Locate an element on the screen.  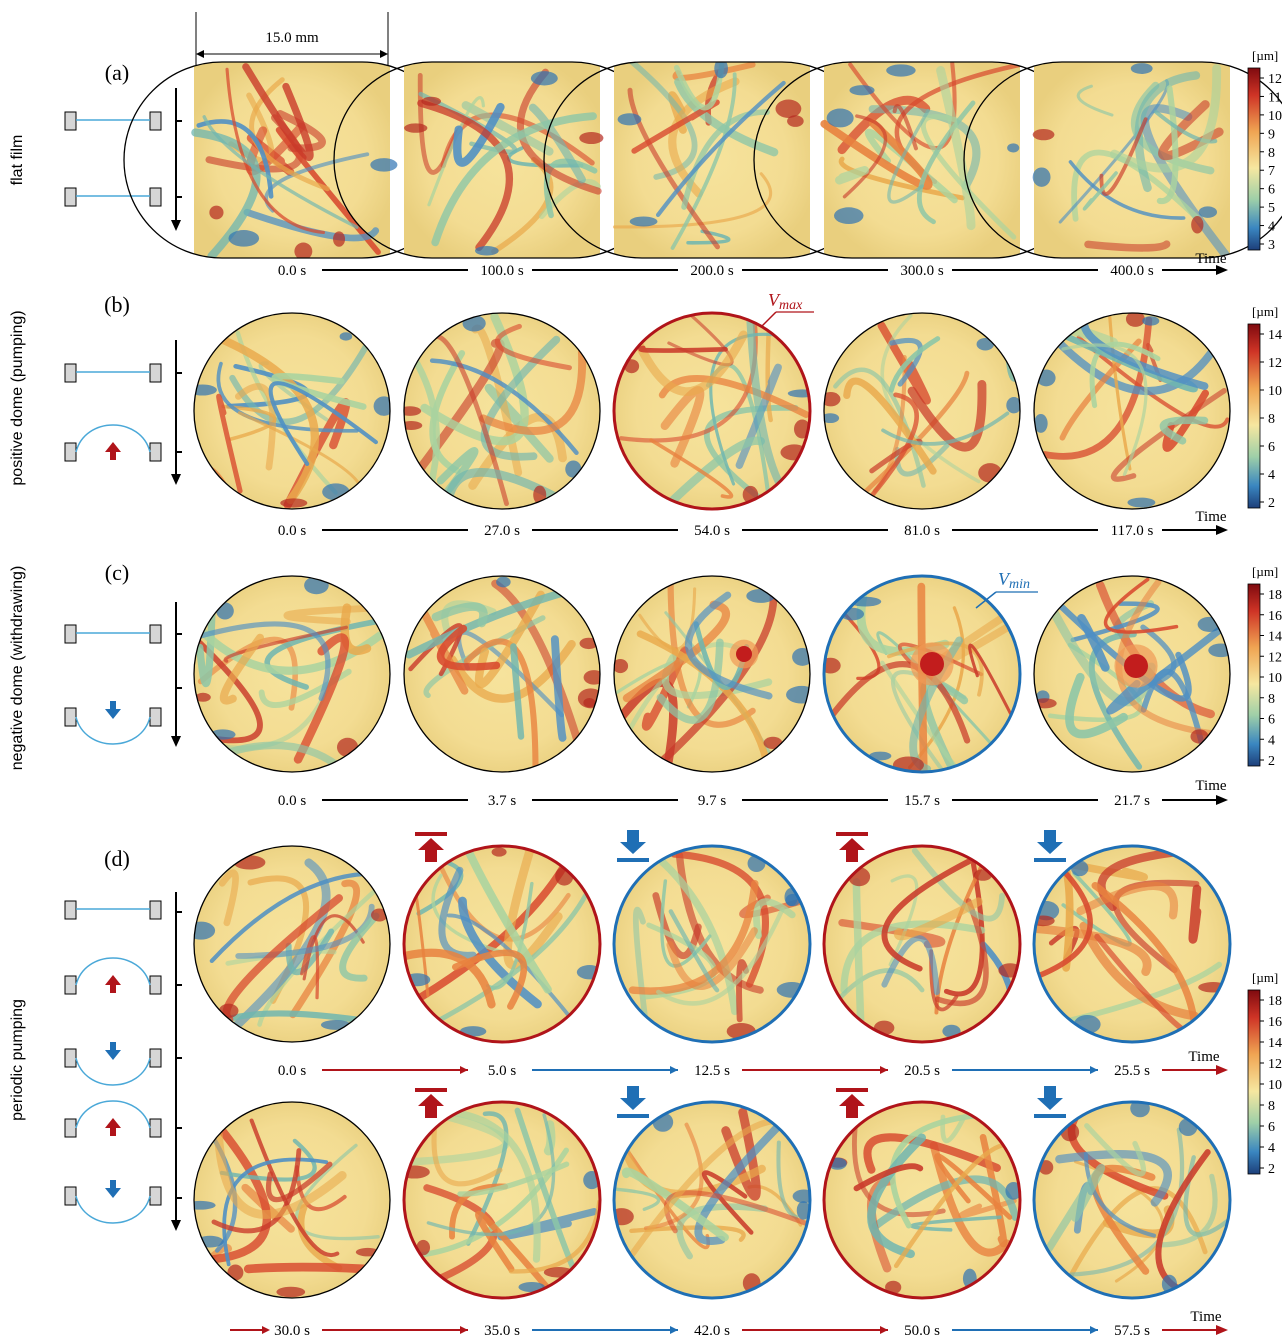
time-label: 27.0 s is located at coordinates (502, 531).